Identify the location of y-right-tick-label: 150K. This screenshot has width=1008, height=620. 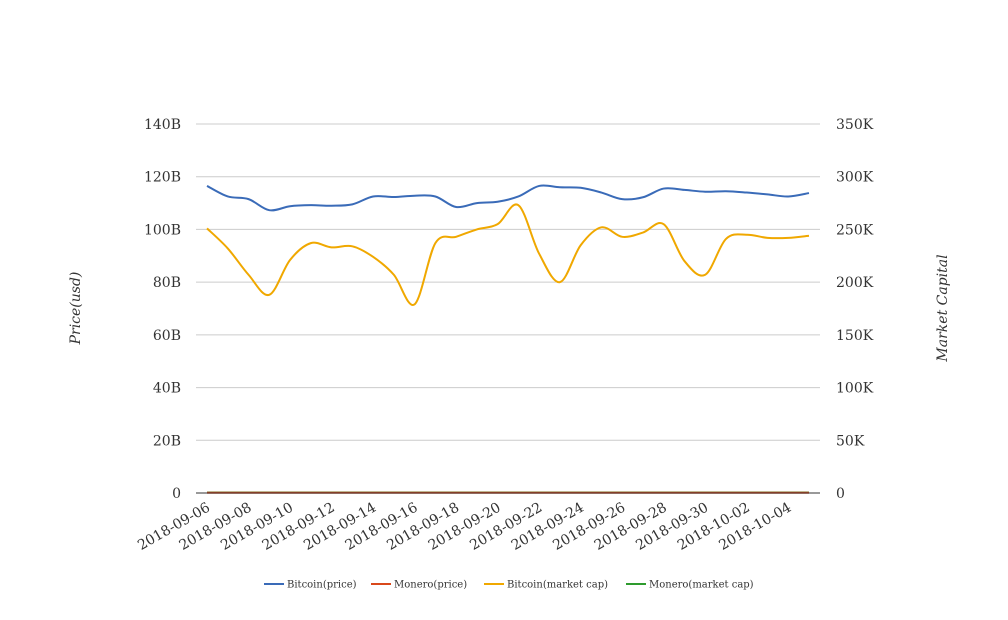
(855, 336).